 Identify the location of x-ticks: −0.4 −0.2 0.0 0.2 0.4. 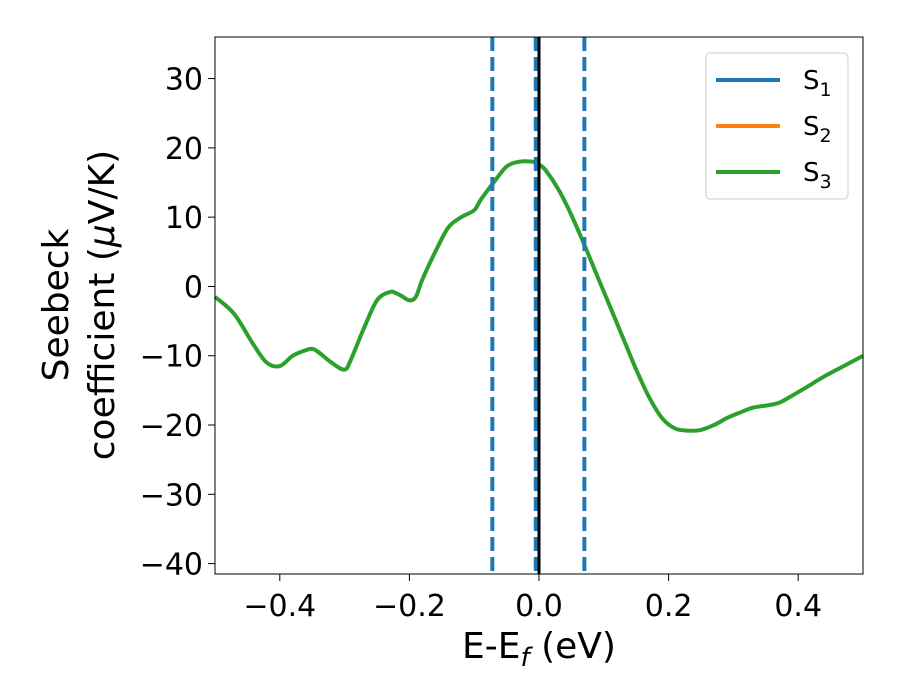
(532, 599).